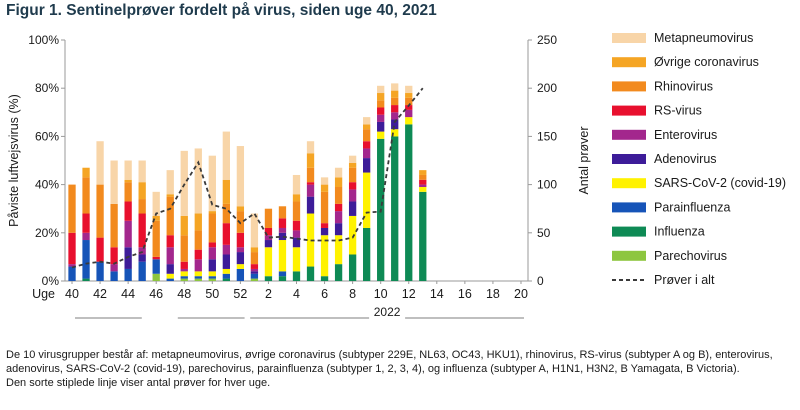  What do you see at coordinates (521, 294) in the screenshot?
I see `x-tick-label: 20` at bounding box center [521, 294].